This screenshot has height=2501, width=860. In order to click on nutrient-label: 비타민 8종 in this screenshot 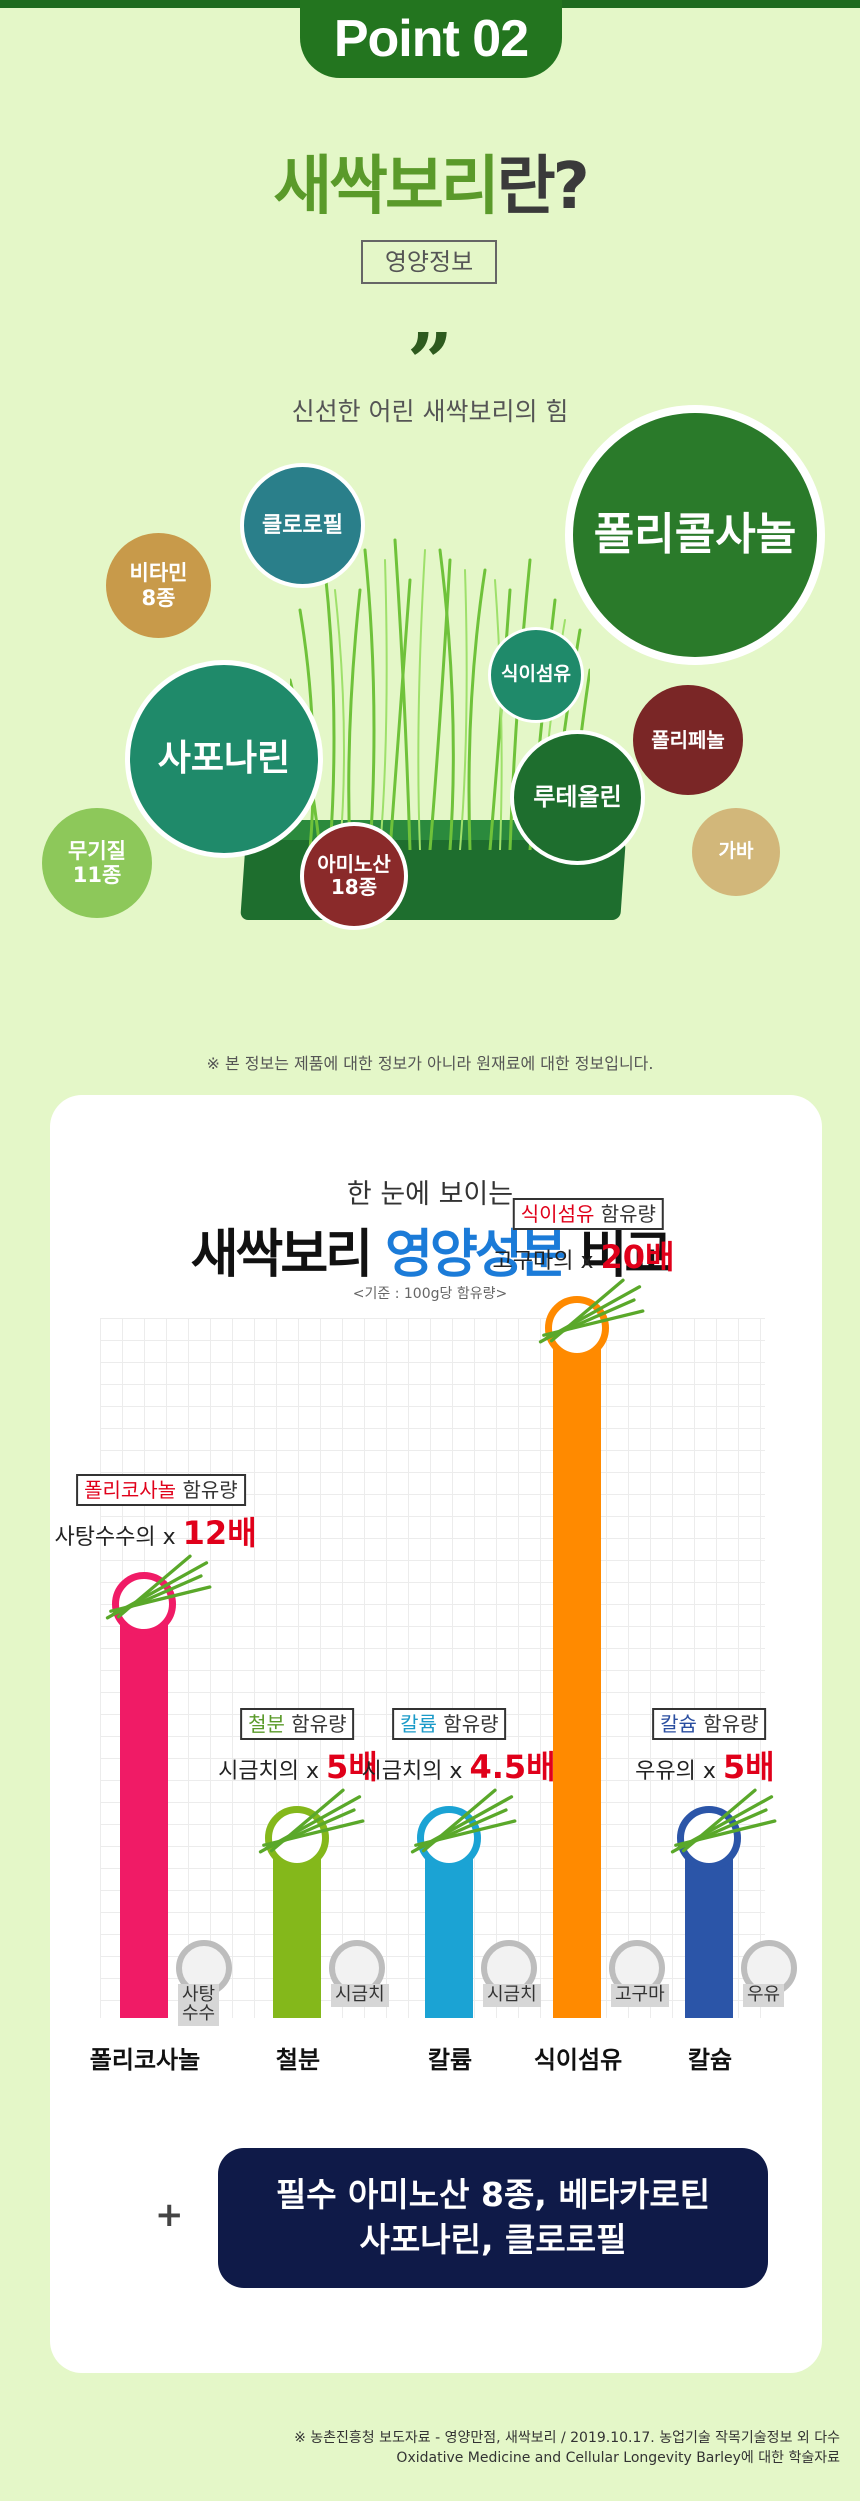, I will do `click(158, 585)`.